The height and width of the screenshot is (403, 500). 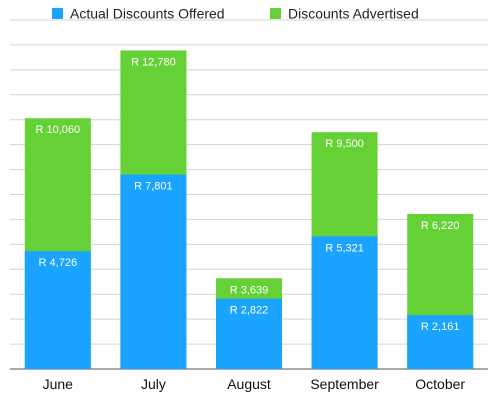 I want to click on data-label-actual-discounts-offered-june: R 4,726, so click(x=58, y=263).